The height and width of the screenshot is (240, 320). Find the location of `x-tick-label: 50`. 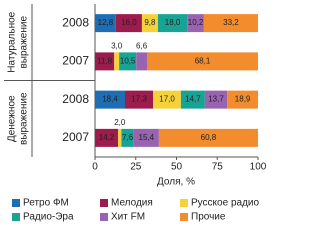

x-tick-label: 50 is located at coordinates (177, 167).